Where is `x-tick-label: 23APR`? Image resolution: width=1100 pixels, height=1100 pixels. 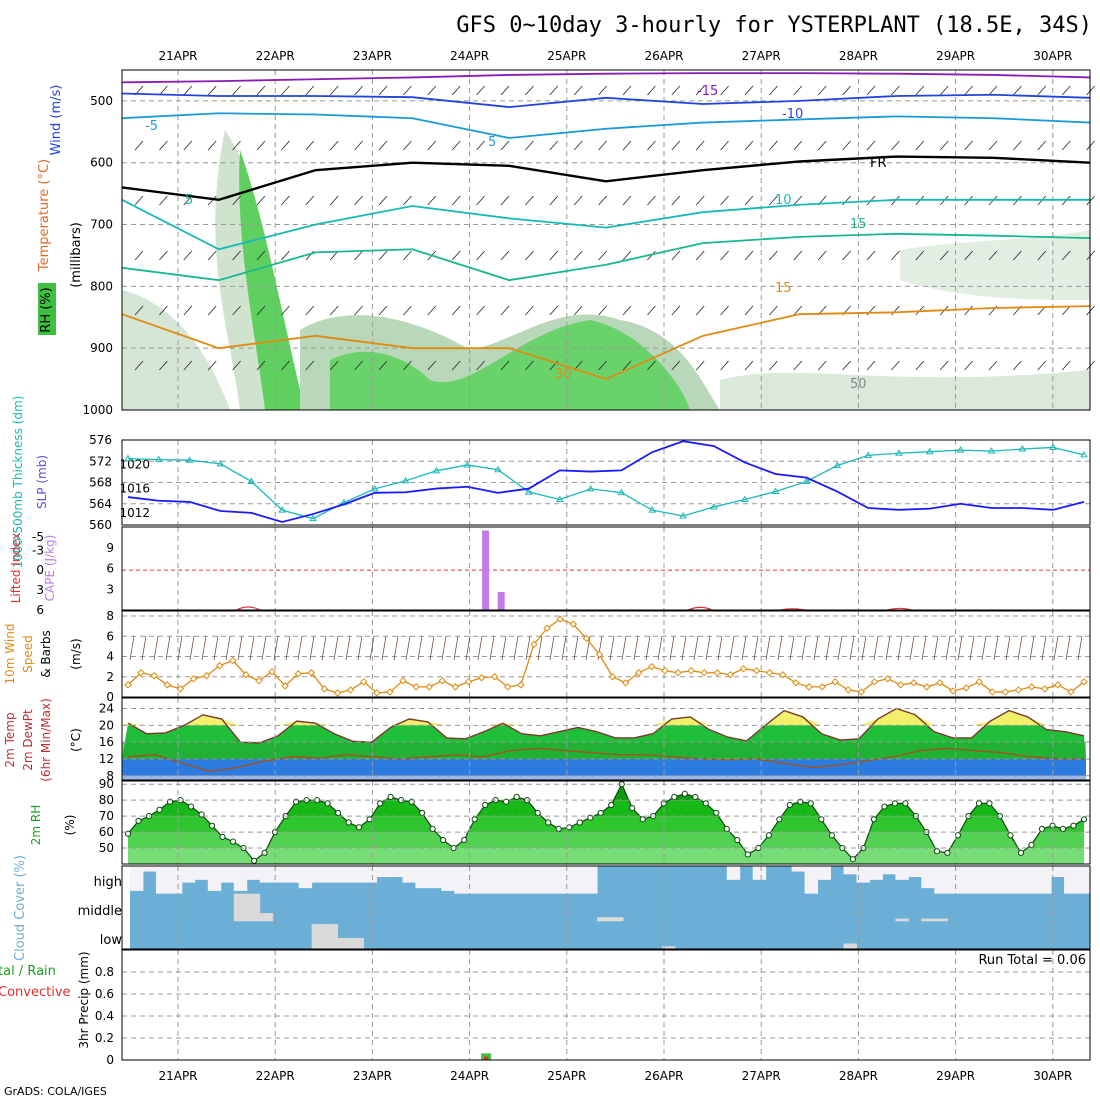
x-tick-label: 23APR is located at coordinates (372, 56).